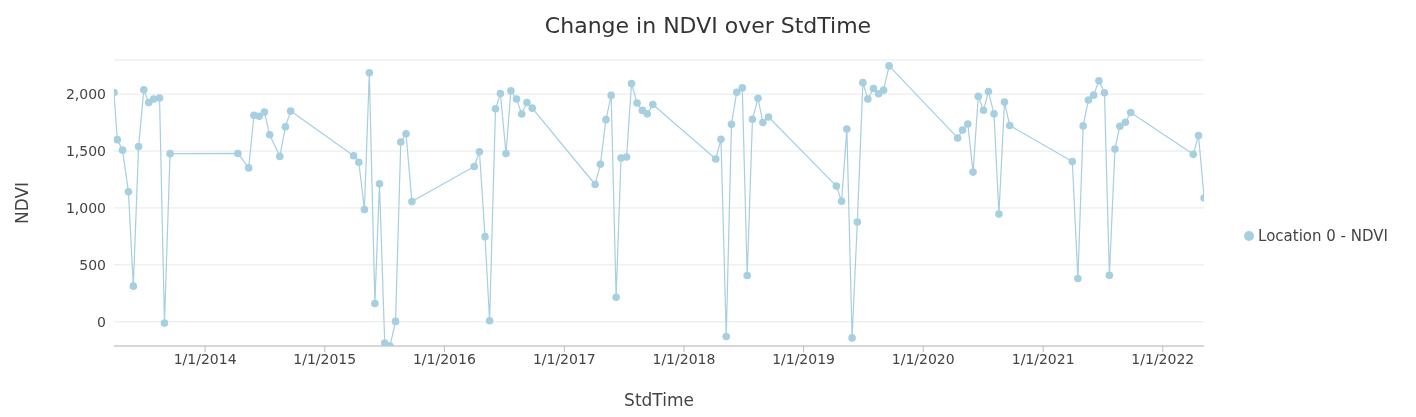  What do you see at coordinates (1043, 358) in the screenshot?
I see `x-tick-label: 1/1/2021` at bounding box center [1043, 358].